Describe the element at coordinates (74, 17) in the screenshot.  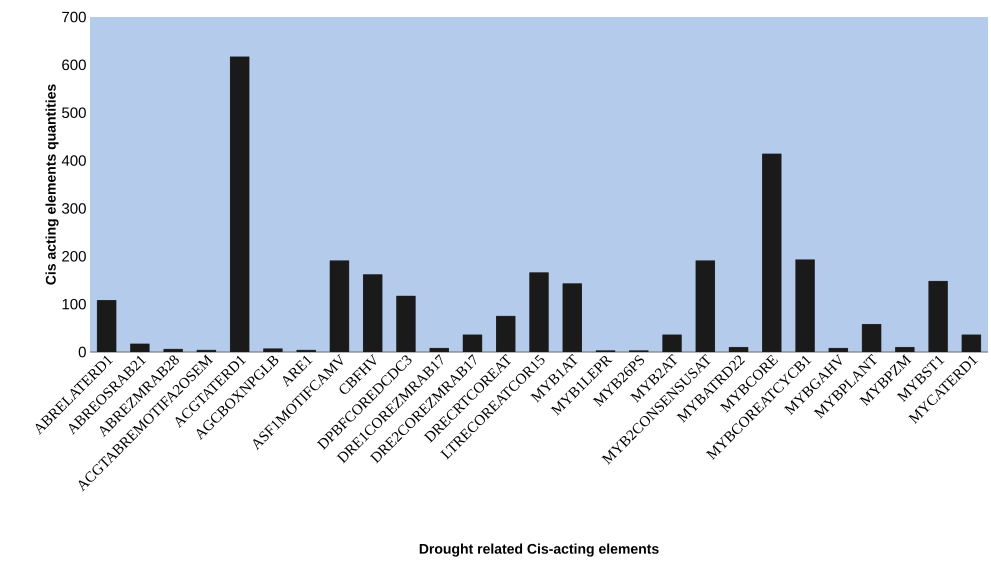
I see `y-tick-label: 700` at that location.